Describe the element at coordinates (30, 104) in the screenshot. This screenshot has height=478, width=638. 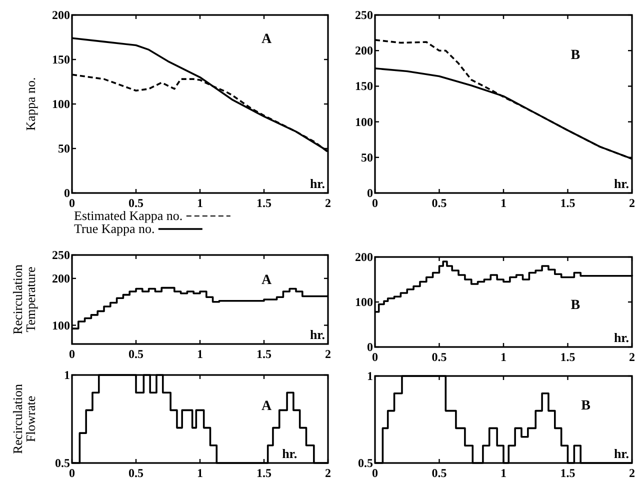
I see `y-axis-title: Kappa no.` at that location.